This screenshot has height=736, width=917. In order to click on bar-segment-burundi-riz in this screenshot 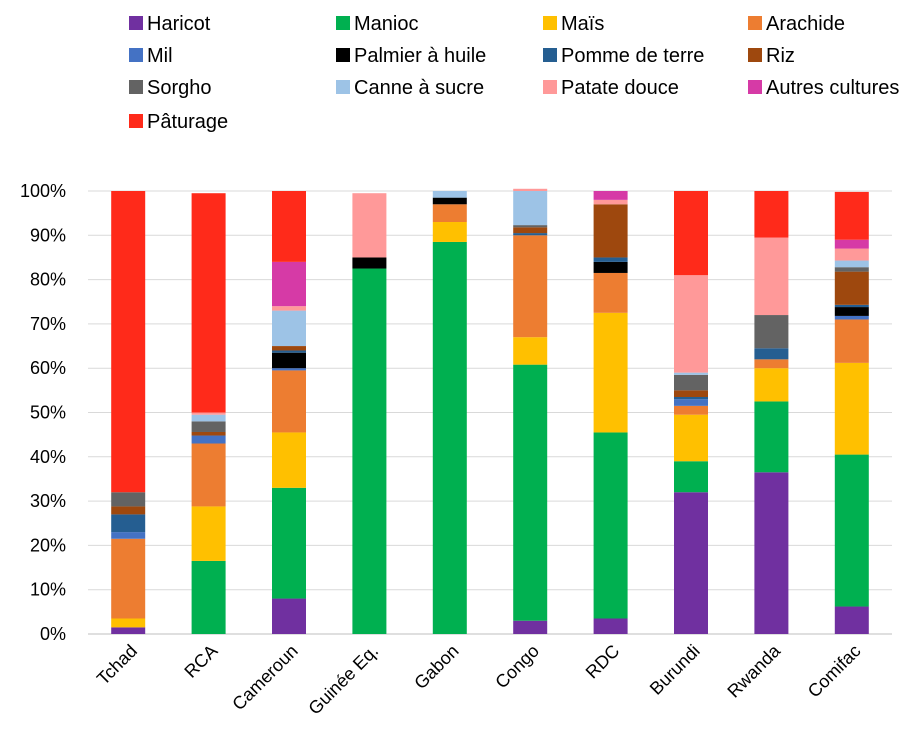, I will do `click(691, 393)`.